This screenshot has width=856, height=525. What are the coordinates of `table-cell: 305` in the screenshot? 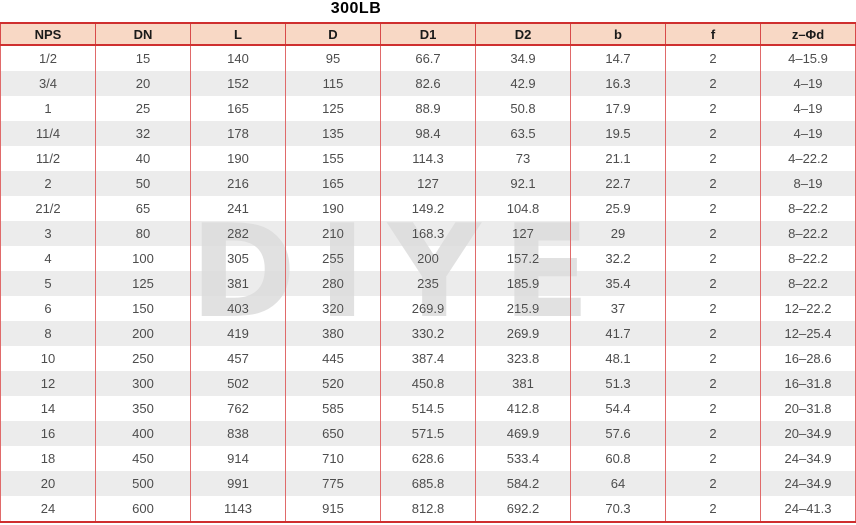 It's located at (238, 258).